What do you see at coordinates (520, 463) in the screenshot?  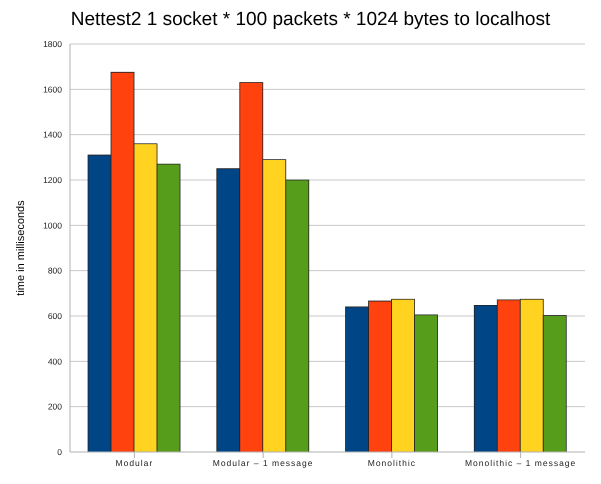 I see `x-tick-label: Monolithic – 1 message` at bounding box center [520, 463].